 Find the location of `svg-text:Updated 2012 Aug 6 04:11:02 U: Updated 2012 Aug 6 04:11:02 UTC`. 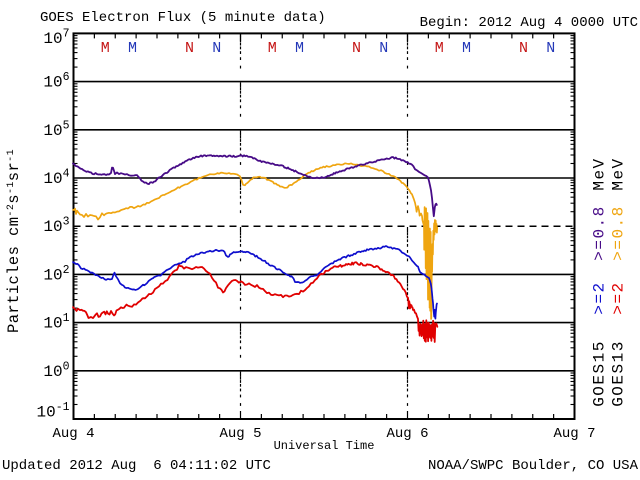

svg-text:Updated 2012 Aug 6 04:11:02 U: Updated 2012 Aug 6 04:11:02 UTC is located at coordinates (136, 466).